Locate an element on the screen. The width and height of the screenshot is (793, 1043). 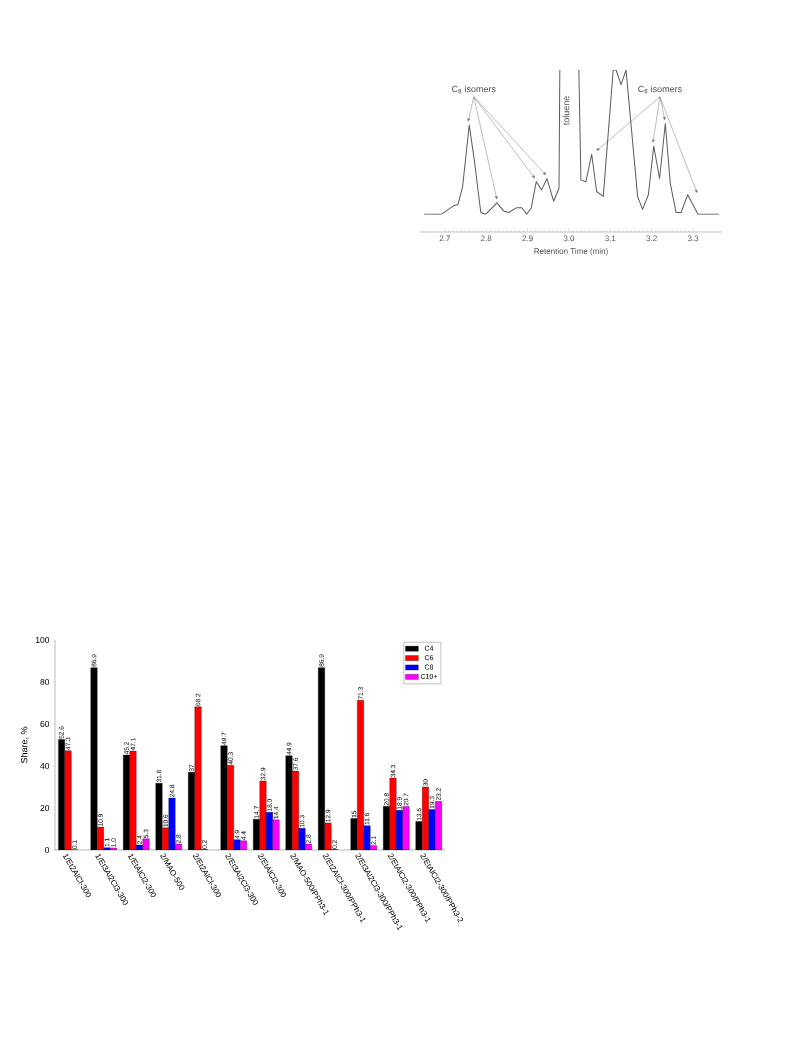
x-tick-label: 2.7 is located at coordinates (444, 238).